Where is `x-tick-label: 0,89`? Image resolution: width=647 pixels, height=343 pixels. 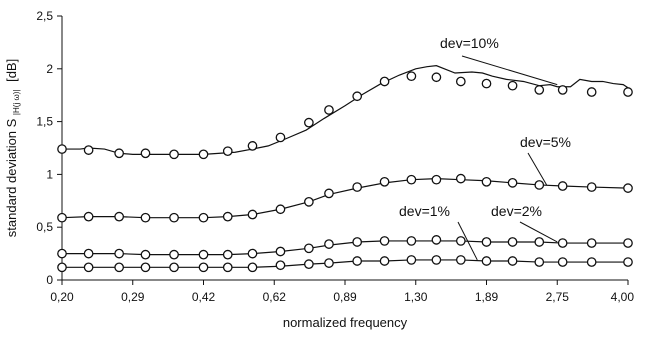 x-tick-label: 0,89 is located at coordinates (345, 297).